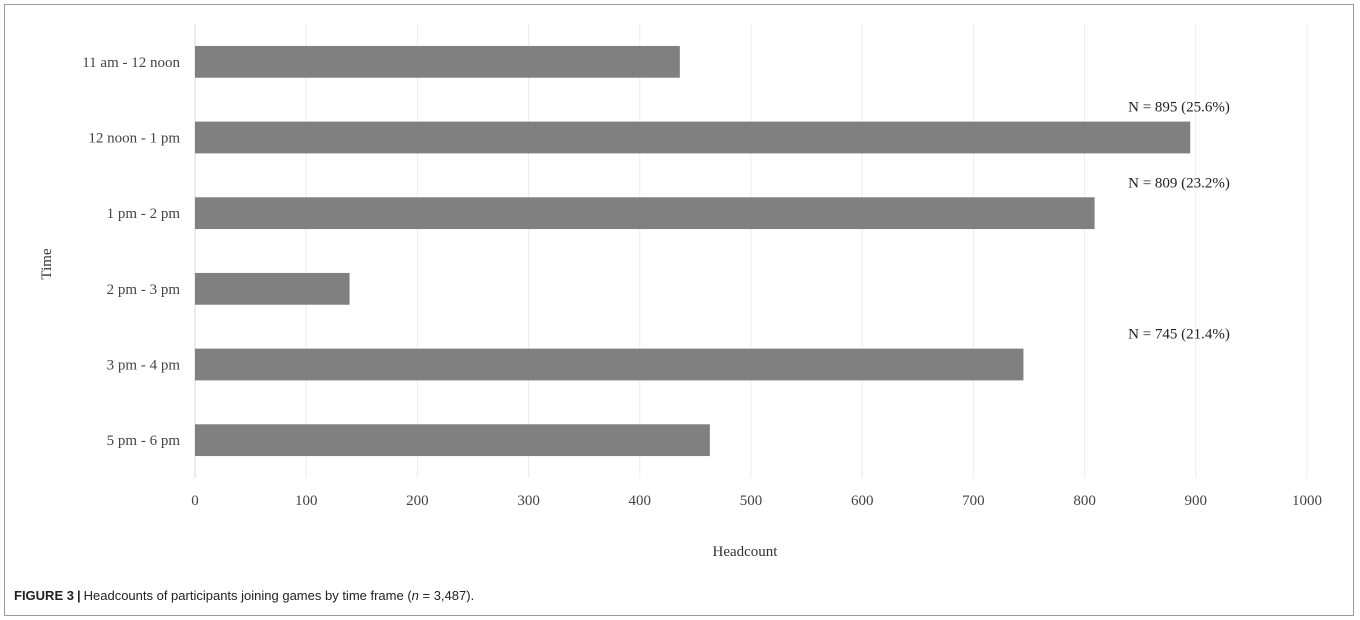  Describe the element at coordinates (746, 552) in the screenshot. I see `x-axis-label: Headcount` at that location.